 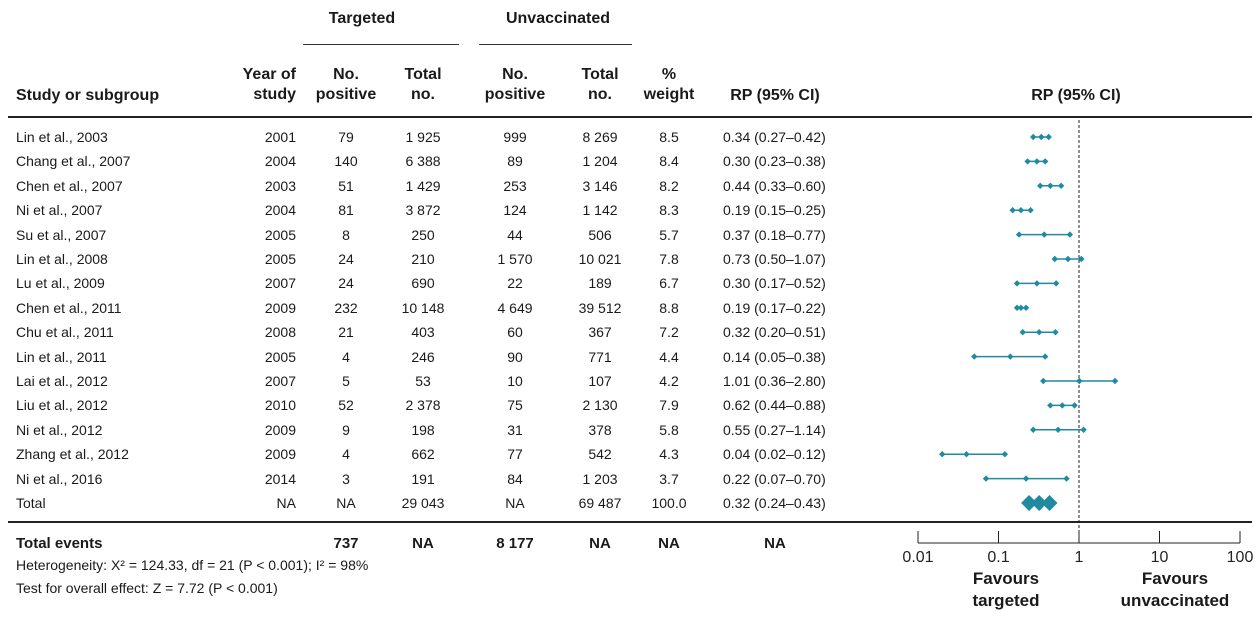 What do you see at coordinates (515, 356) in the screenshot?
I see `cell-unvaccinated-positive: 90` at bounding box center [515, 356].